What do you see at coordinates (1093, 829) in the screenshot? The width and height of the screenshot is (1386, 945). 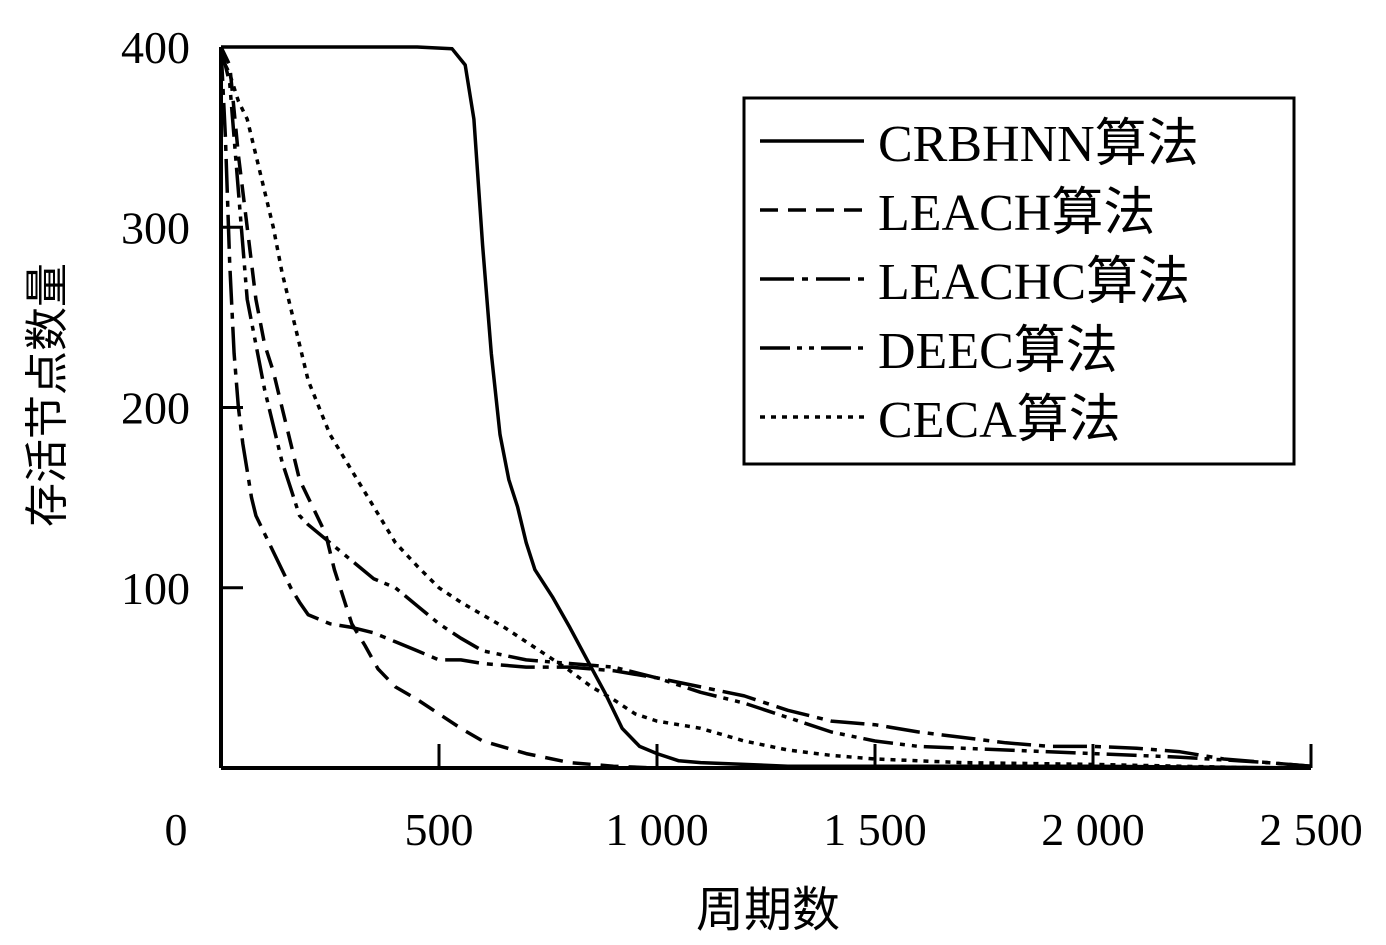 I see `x-tick-label: 2 000` at bounding box center [1093, 829].